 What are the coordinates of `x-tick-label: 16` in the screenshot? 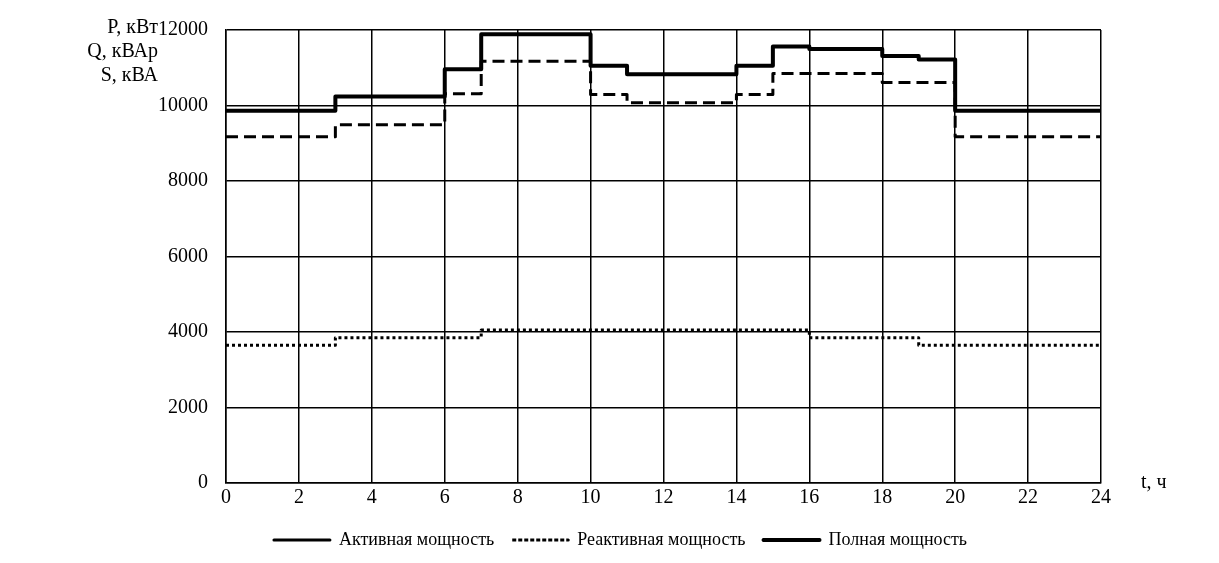 It's located at (809, 496).